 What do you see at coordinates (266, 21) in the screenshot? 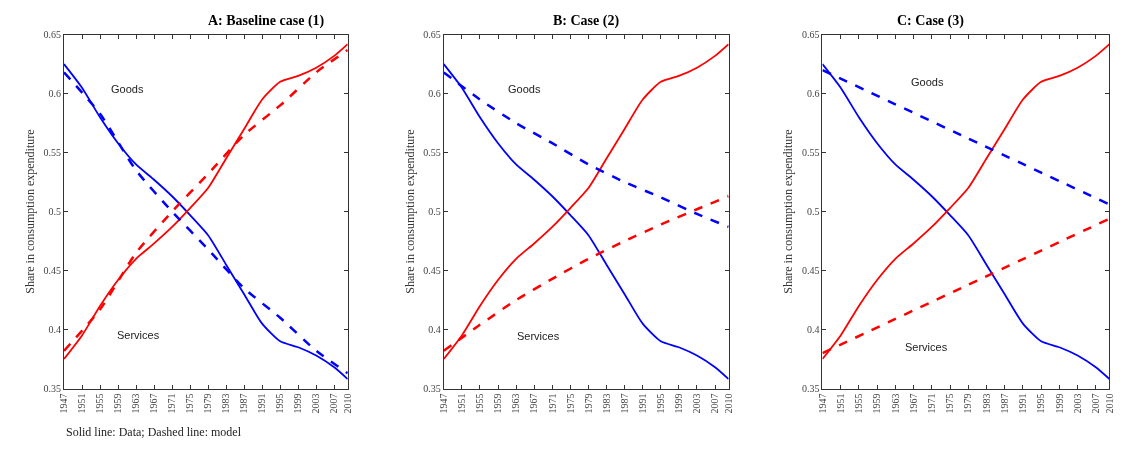
I see `chart-title: A: Baseline case (1)` at bounding box center [266, 21].